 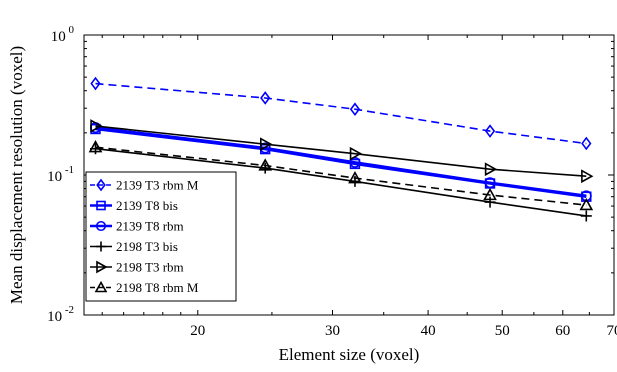 I want to click on legend-label: 2139 T8 bis, so click(x=147, y=205).